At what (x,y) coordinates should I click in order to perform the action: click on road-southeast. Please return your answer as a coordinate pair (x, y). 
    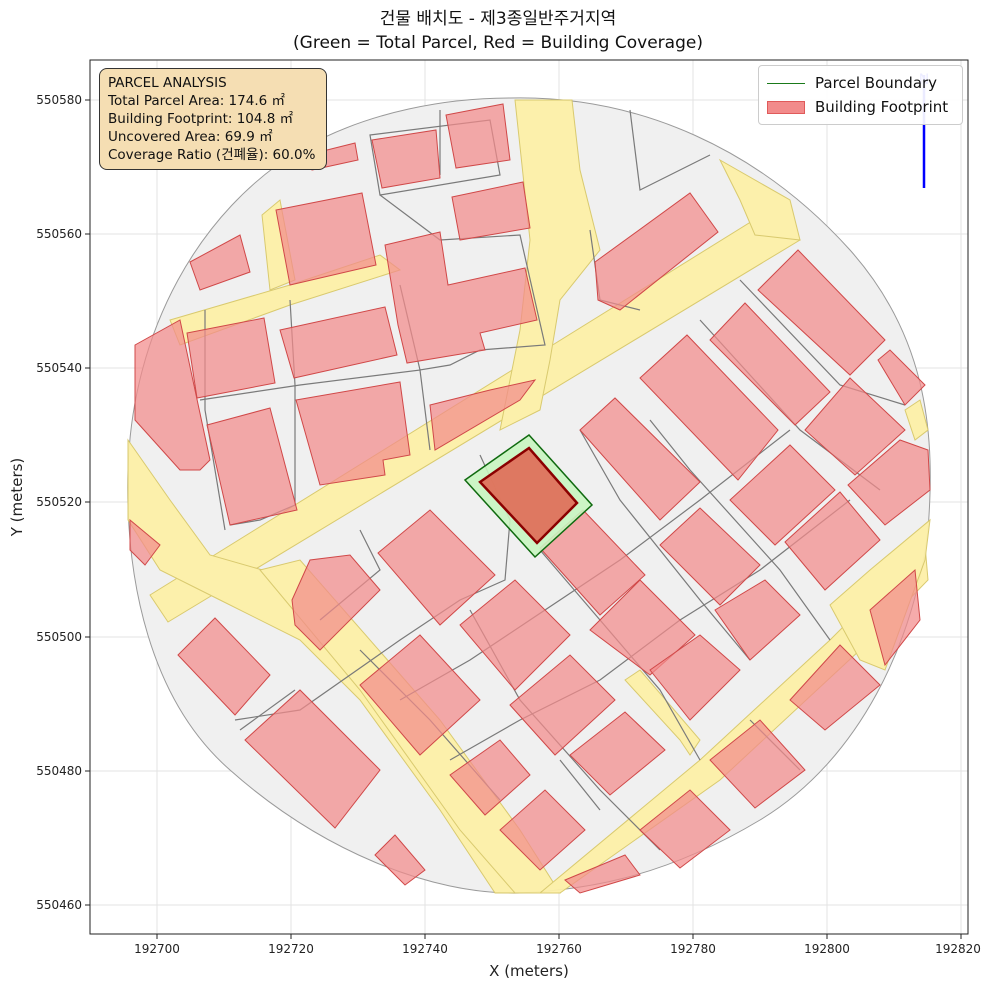
    Looking at the image, I should click on (733, 718).